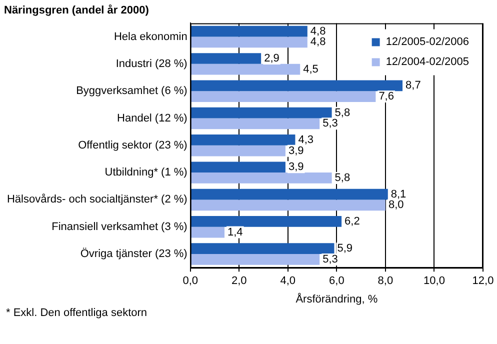  I want to click on data-label: 4,5, so click(310, 69).